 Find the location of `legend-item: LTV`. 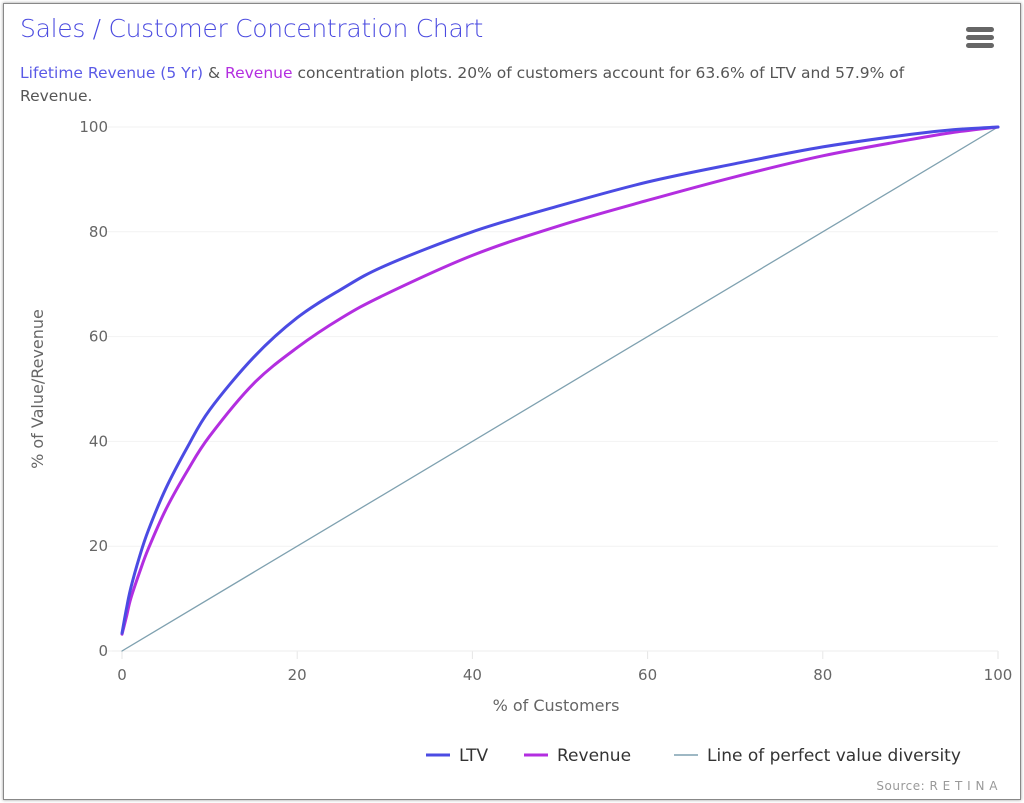

legend-item: LTV is located at coordinates (474, 756).